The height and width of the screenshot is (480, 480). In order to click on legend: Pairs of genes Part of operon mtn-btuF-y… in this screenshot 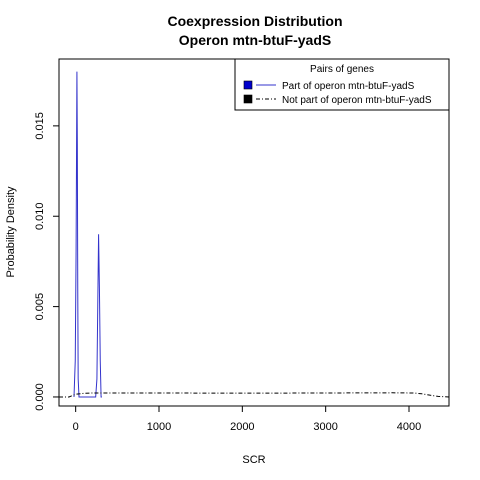, I will do `click(342, 84)`.